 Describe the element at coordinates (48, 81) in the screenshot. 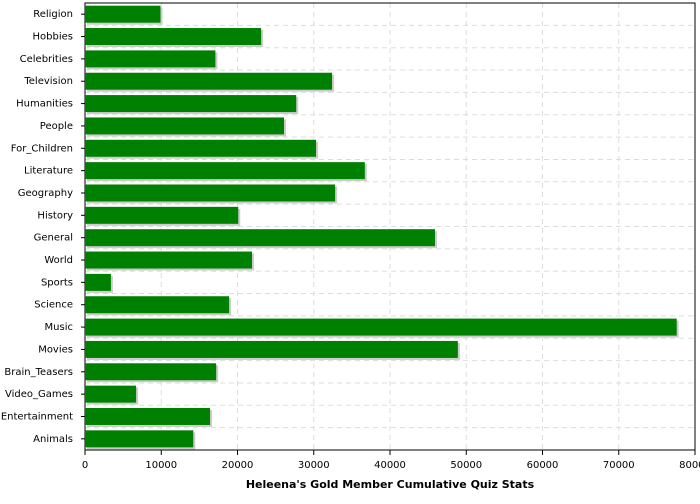

I see `y-tick-label: Television` at that location.